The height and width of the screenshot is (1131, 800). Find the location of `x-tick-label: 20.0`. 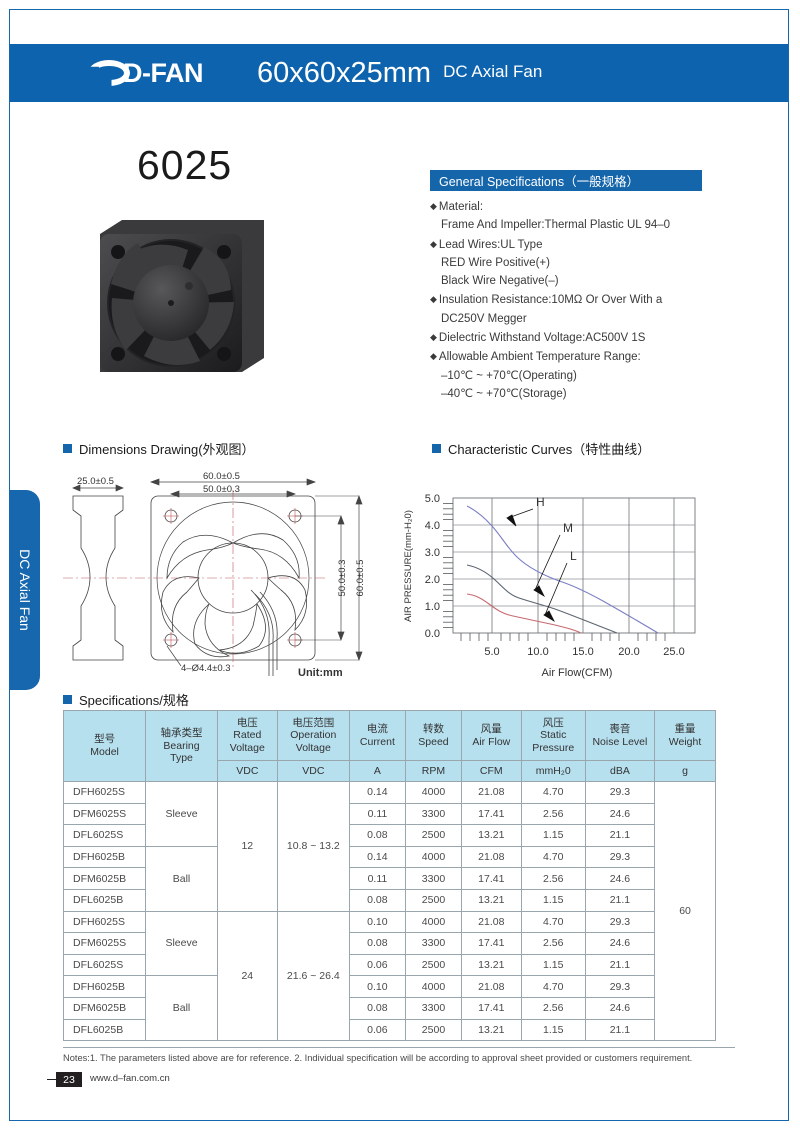

x-tick-label: 20.0 is located at coordinates (628, 652).